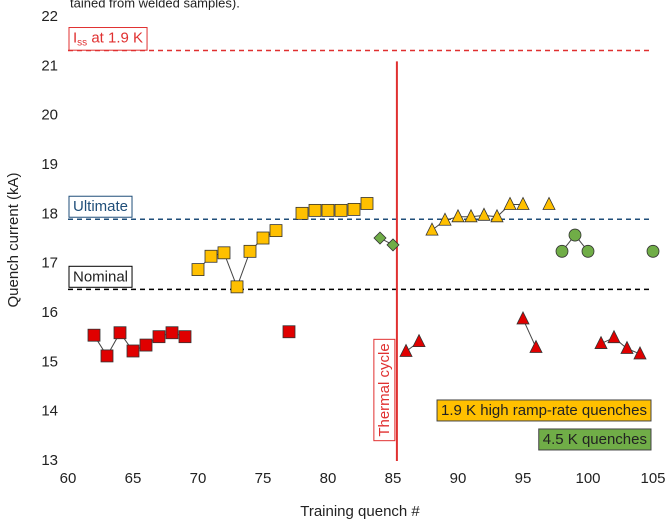 Image resolution: width=667 pixels, height=522 pixels. What do you see at coordinates (49, 263) in the screenshot?
I see `y-tick-label: 17` at bounding box center [49, 263].